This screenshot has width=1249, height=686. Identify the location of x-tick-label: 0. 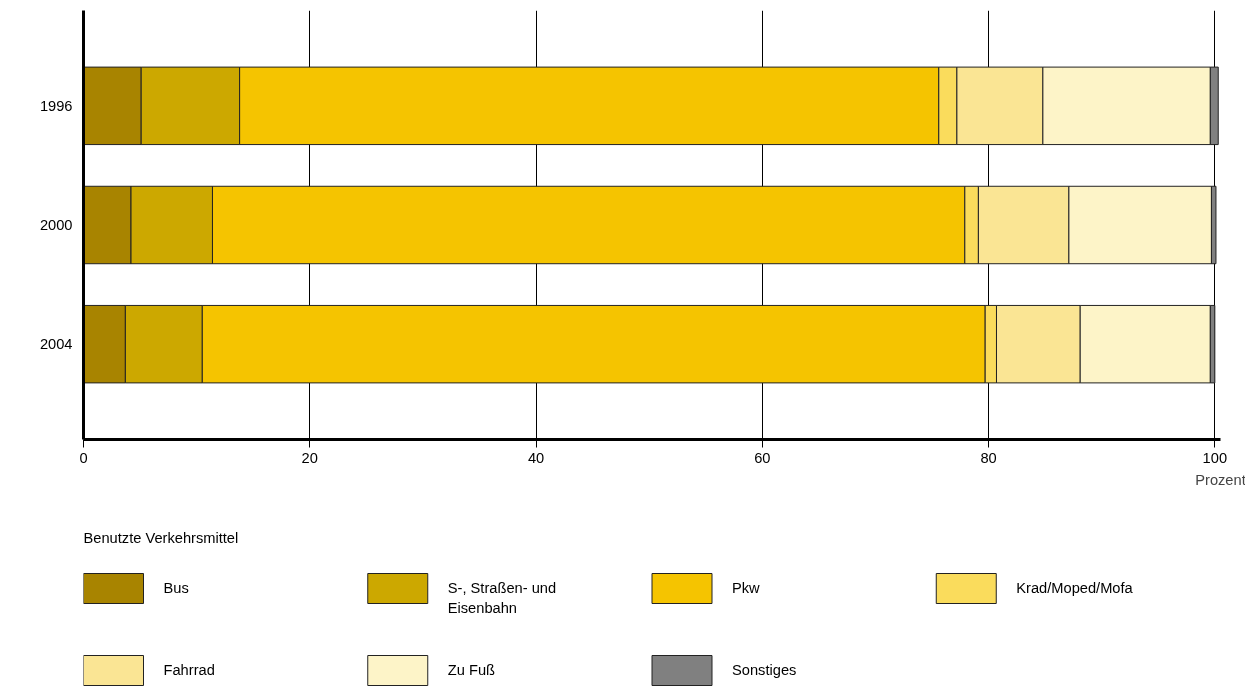
(83, 457).